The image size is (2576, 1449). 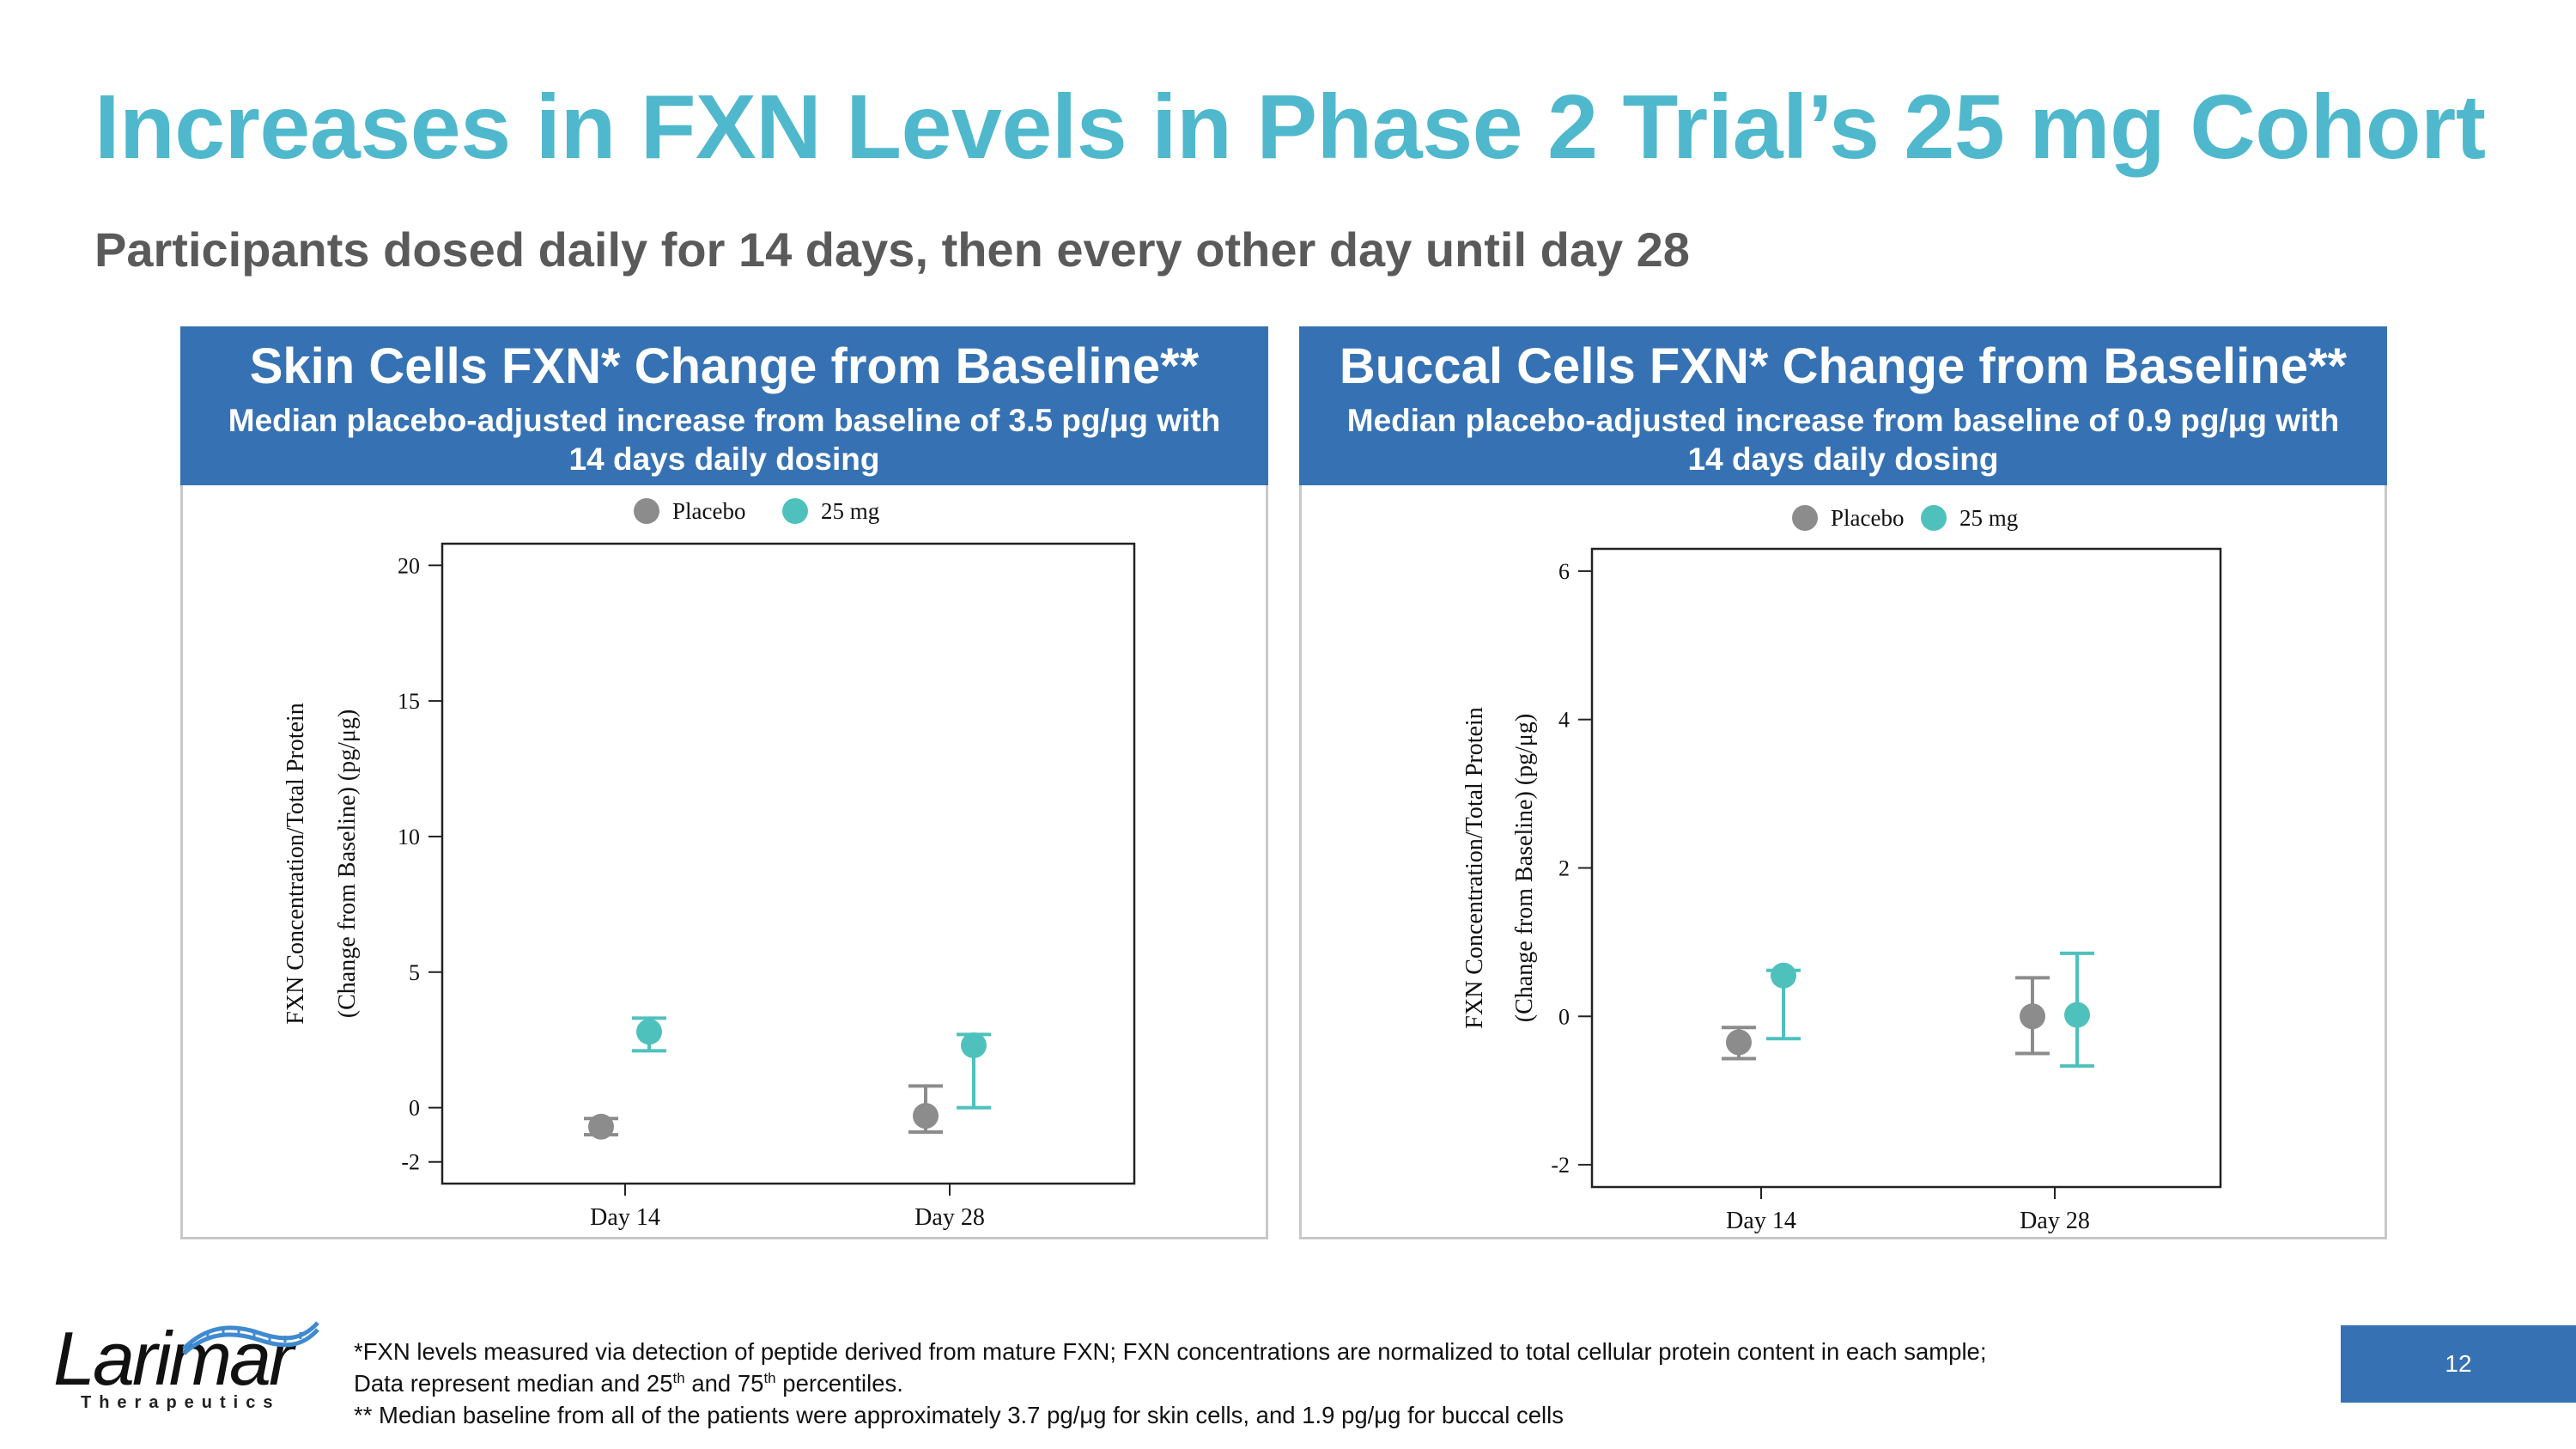 What do you see at coordinates (409, 565) in the screenshot?
I see `y-tick-label: 20` at bounding box center [409, 565].